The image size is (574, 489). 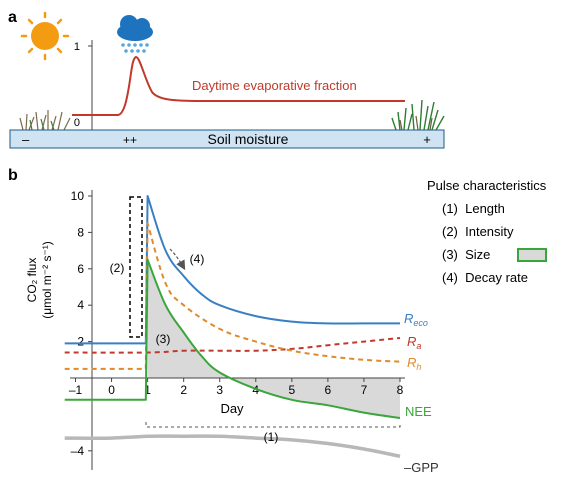 I want to click on panel-a-label: a, so click(x=12, y=17).